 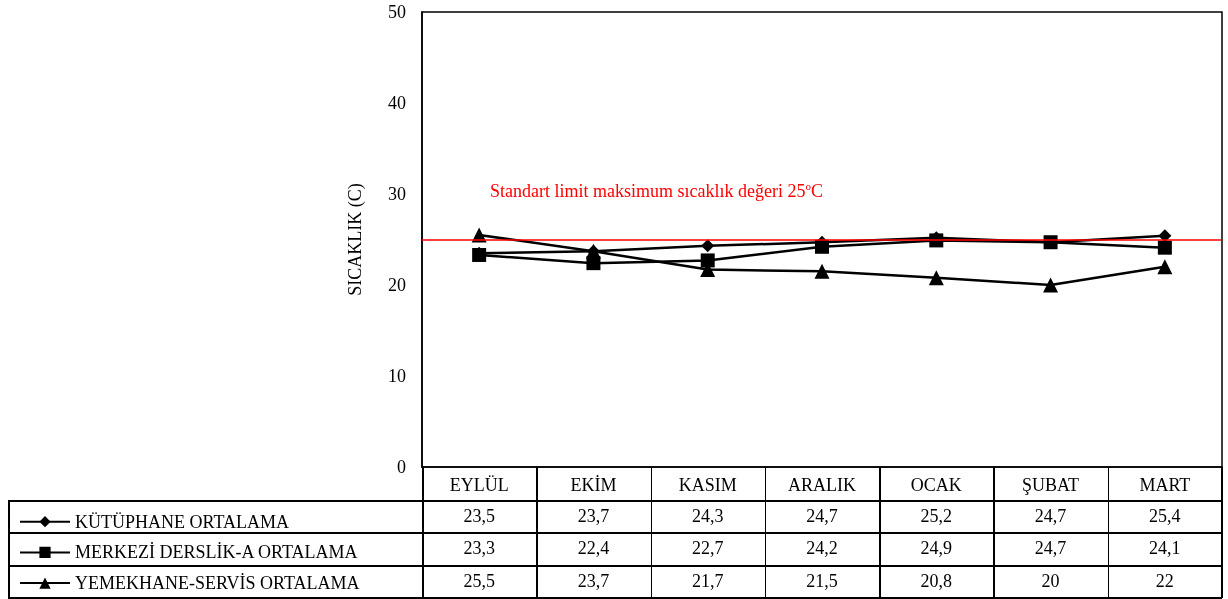 I want to click on x-tick-label: KASIM, so click(x=707, y=485).